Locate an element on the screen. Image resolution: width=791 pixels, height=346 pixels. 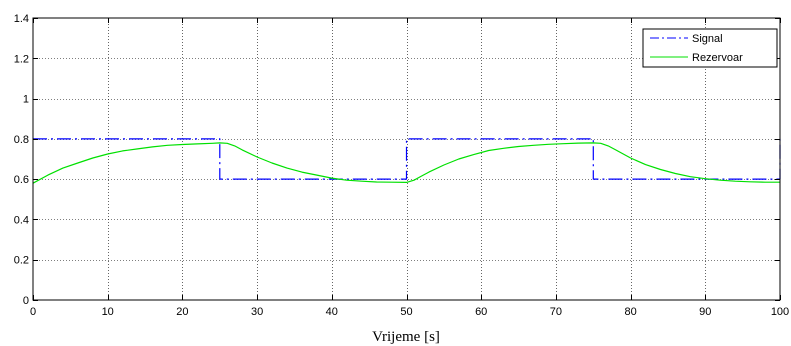
x-tick-label: 60 is located at coordinates (481, 312).